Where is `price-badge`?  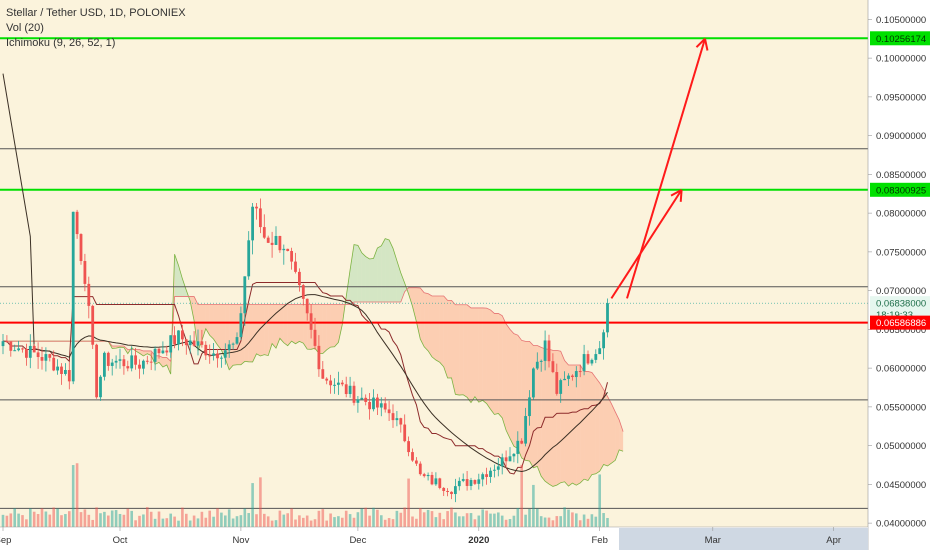 price-badge is located at coordinates (900, 38).